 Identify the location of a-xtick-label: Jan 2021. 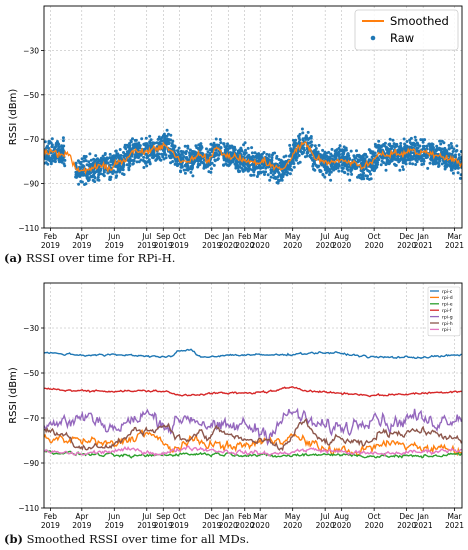
(423, 241).